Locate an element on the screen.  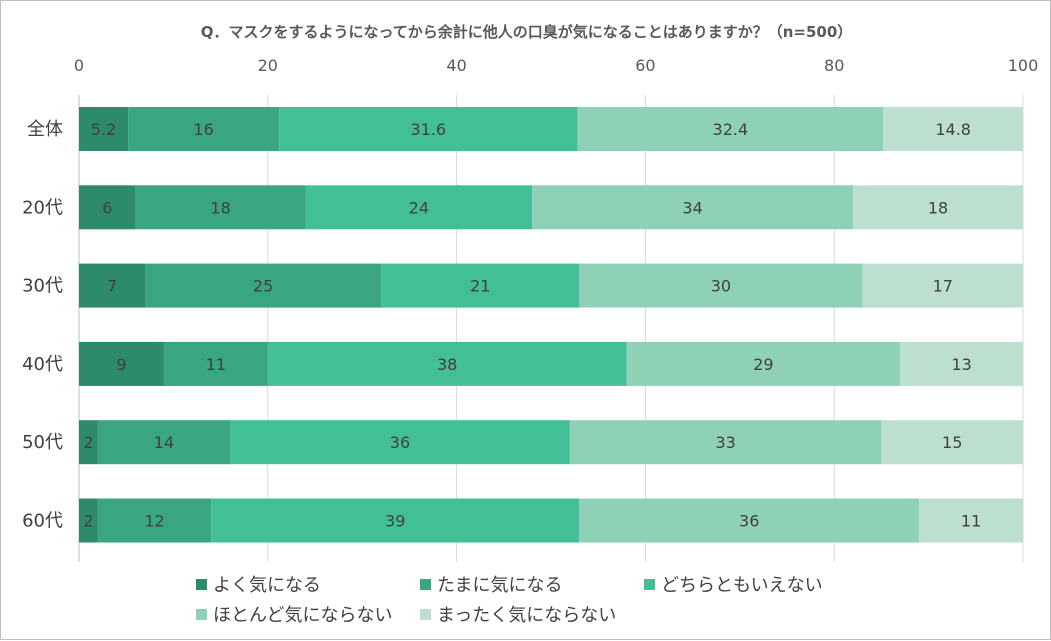
data-label-0-4: 14.8 is located at coordinates (953, 129).